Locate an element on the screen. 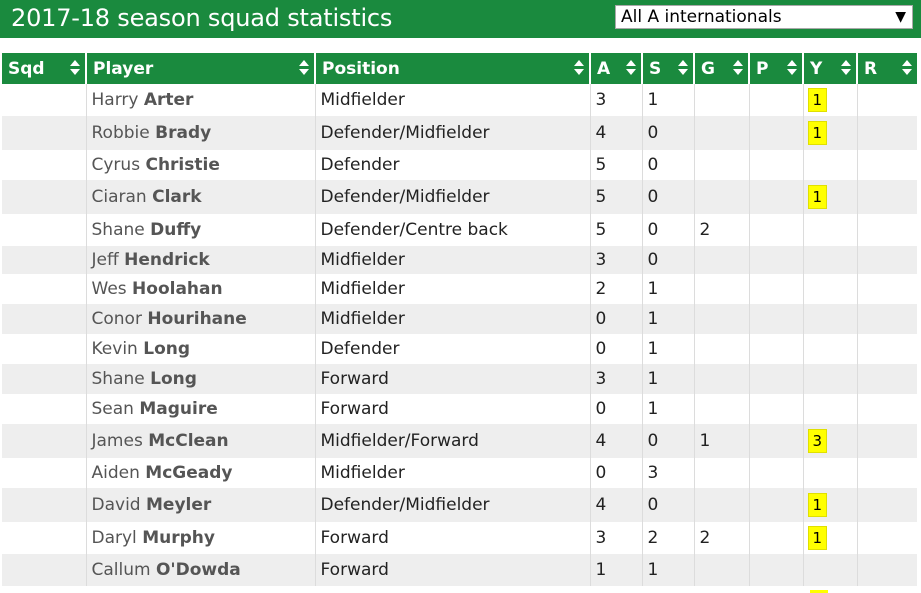  table-row: Sean Maguire Forward 0 1 is located at coordinates (459, 409).